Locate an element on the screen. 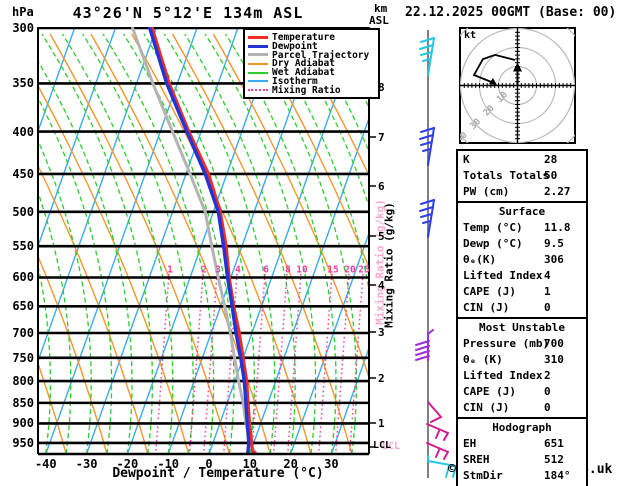 The image size is (629, 486). km-tick-label: 2 is located at coordinates (381, 378).